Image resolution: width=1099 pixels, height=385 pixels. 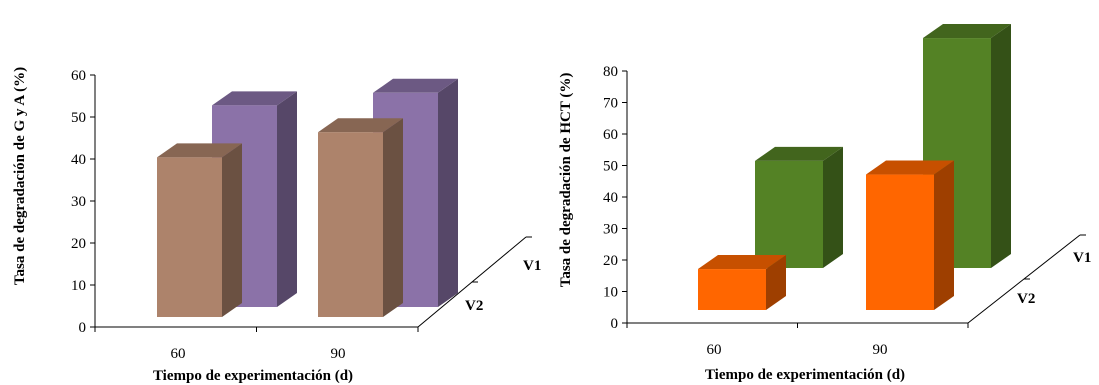 I want to click on y-tick-label: 80, so click(x=610, y=72).